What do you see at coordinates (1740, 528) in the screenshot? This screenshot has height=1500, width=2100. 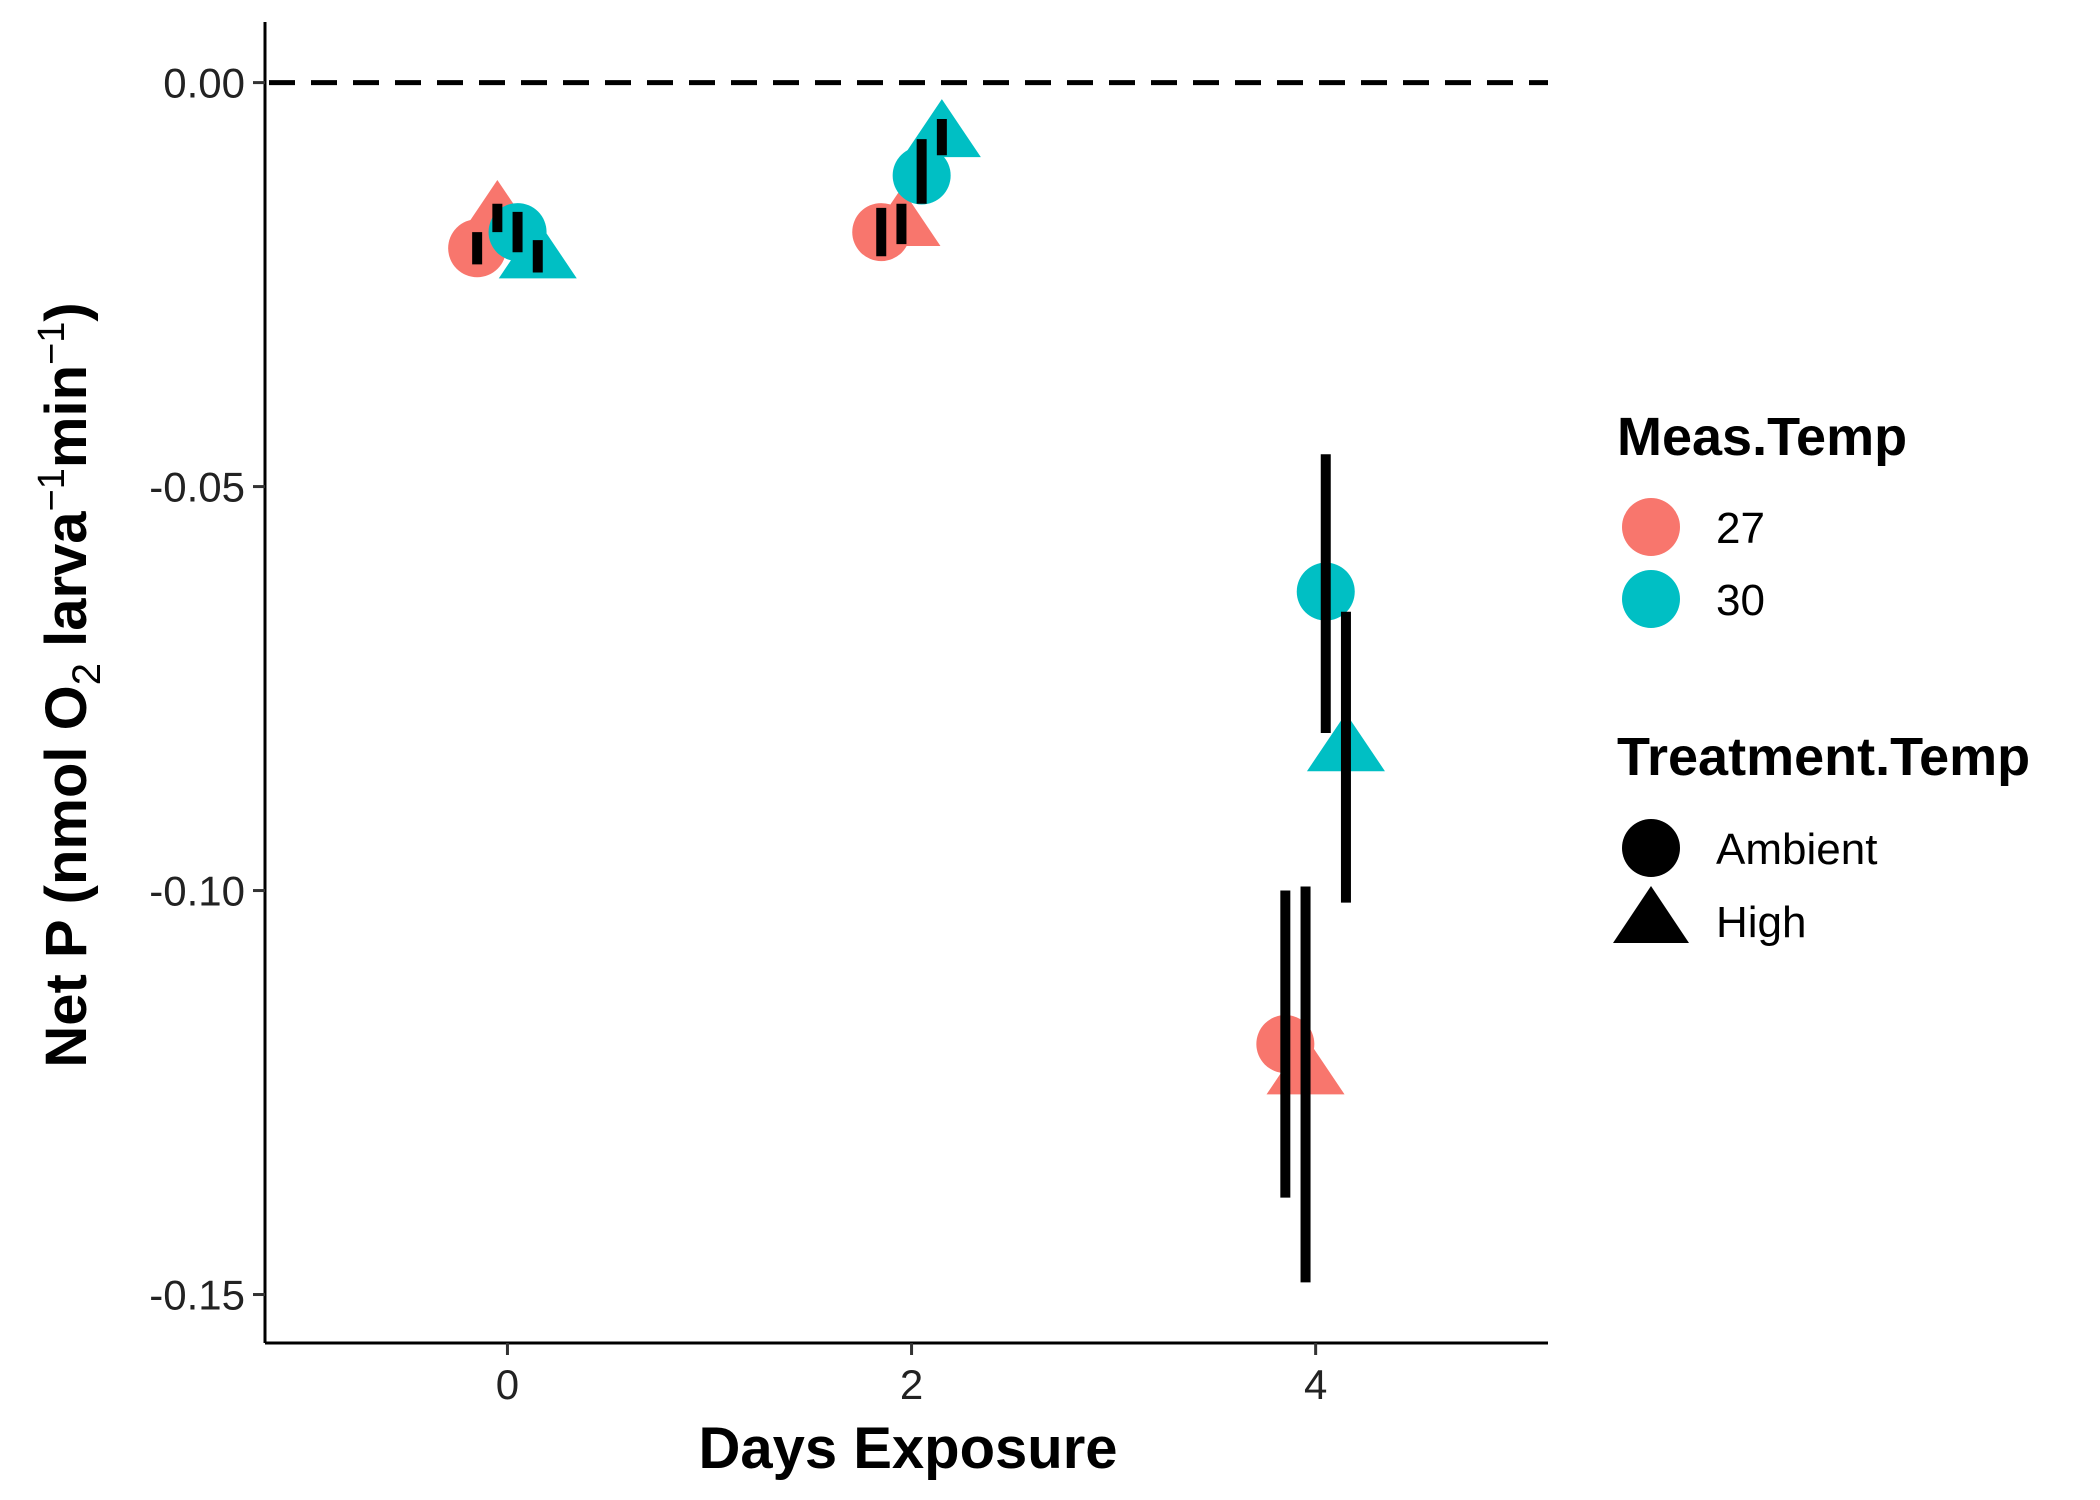 I see `legend-label-27: 27` at bounding box center [1740, 528].